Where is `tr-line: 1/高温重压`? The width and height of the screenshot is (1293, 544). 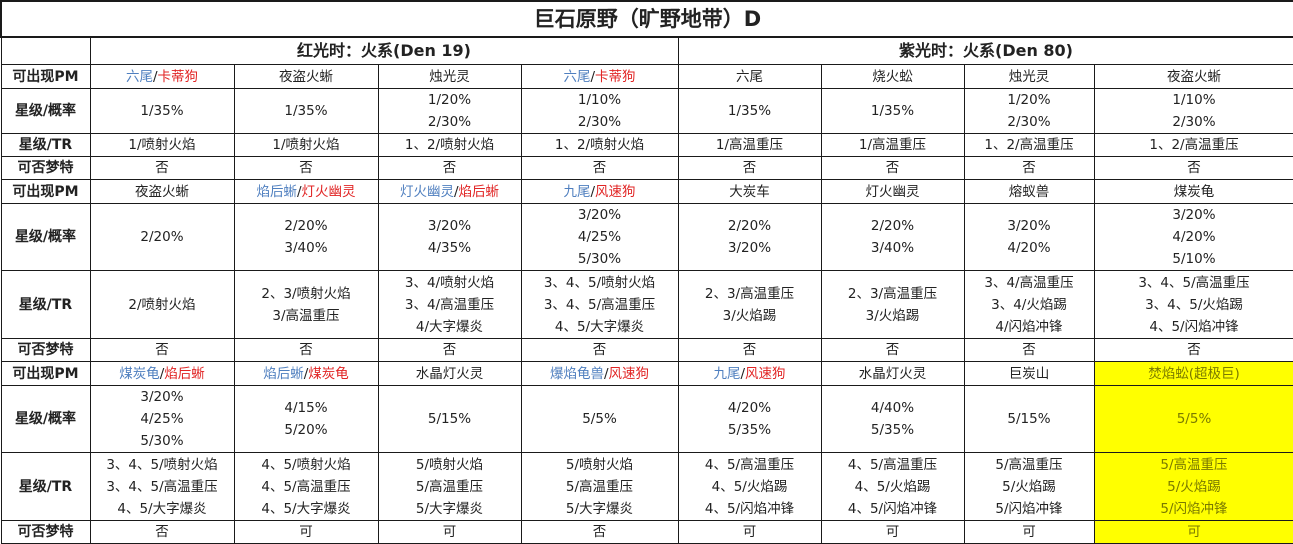 tr-line: 1/高温重压 is located at coordinates (749, 145).